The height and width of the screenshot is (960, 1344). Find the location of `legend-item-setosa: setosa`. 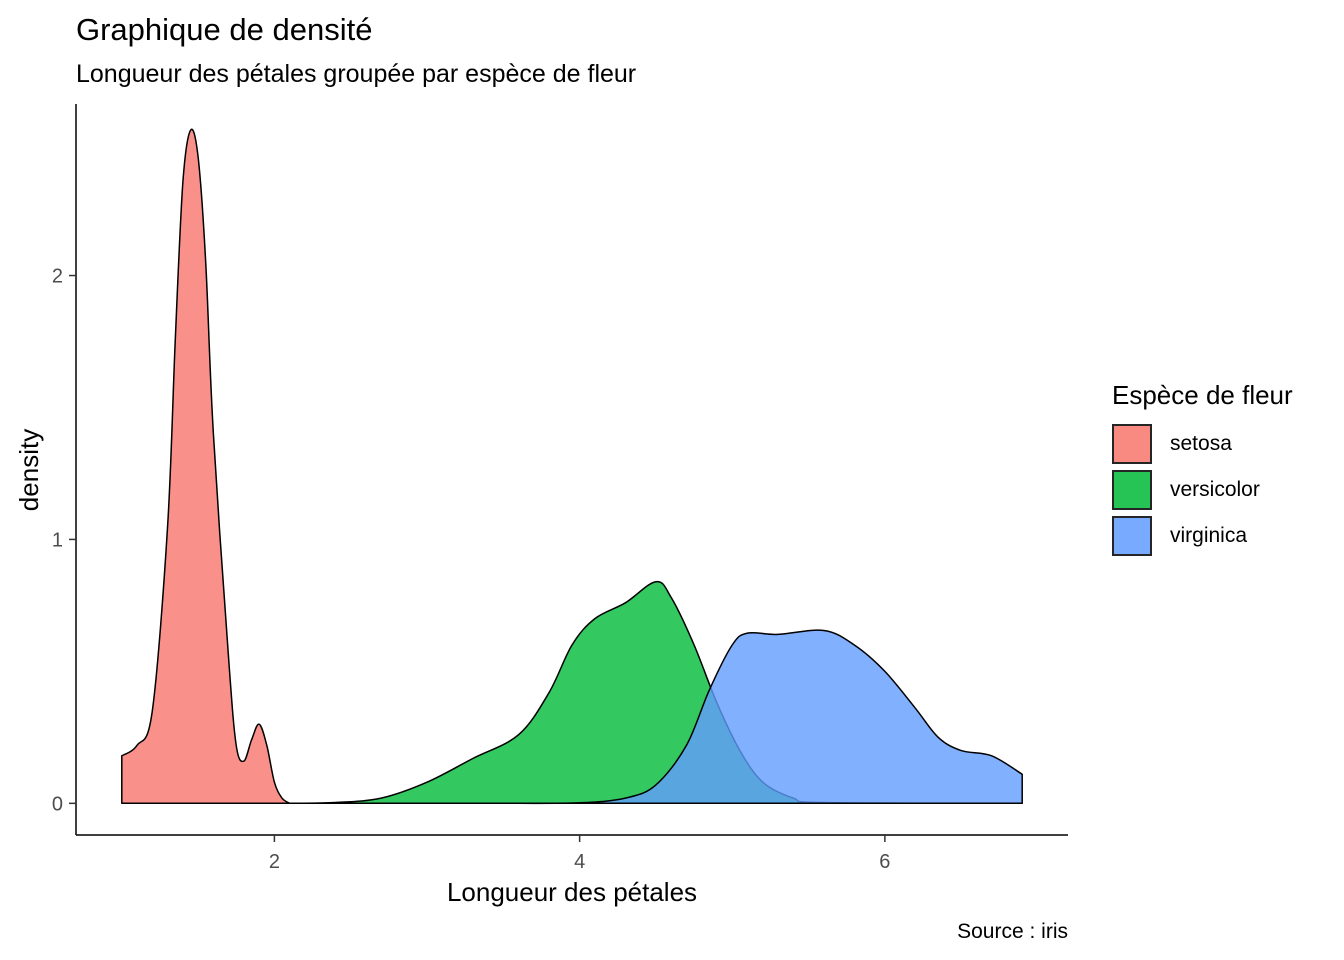

legend-item-setosa: setosa is located at coordinates (1202, 444).